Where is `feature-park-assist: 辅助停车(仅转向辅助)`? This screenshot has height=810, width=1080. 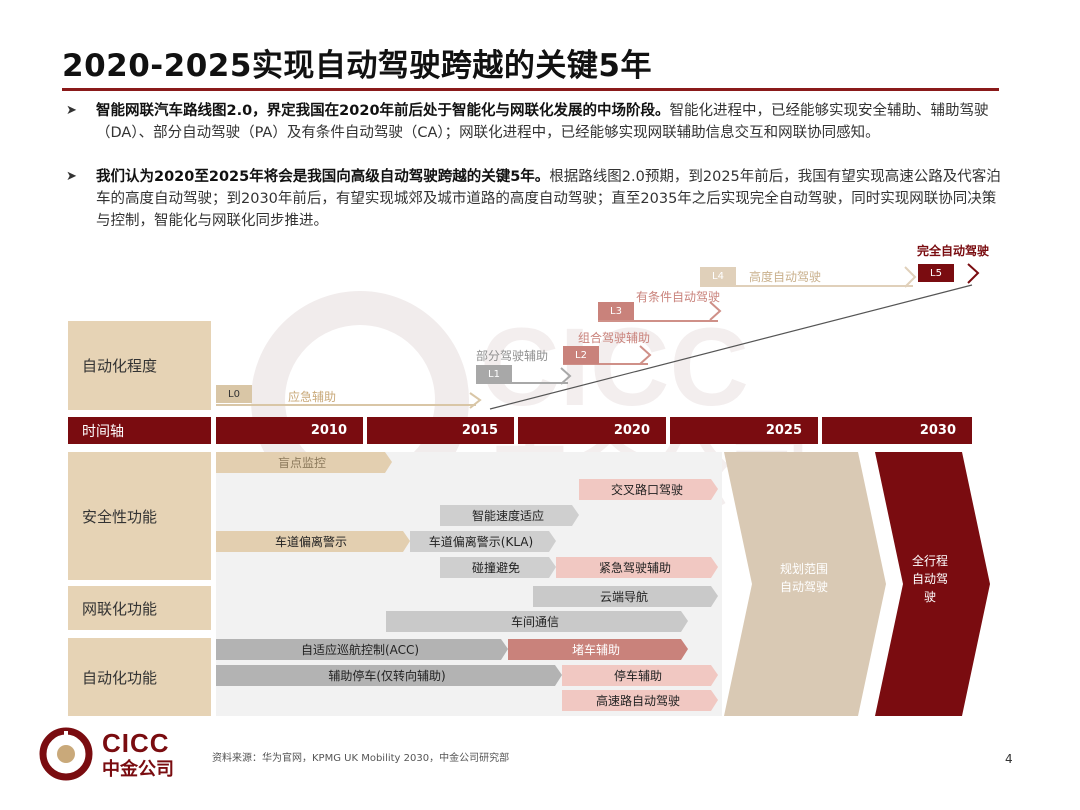 feature-park-assist: 辅助停车(仅转向辅助) is located at coordinates (387, 676).